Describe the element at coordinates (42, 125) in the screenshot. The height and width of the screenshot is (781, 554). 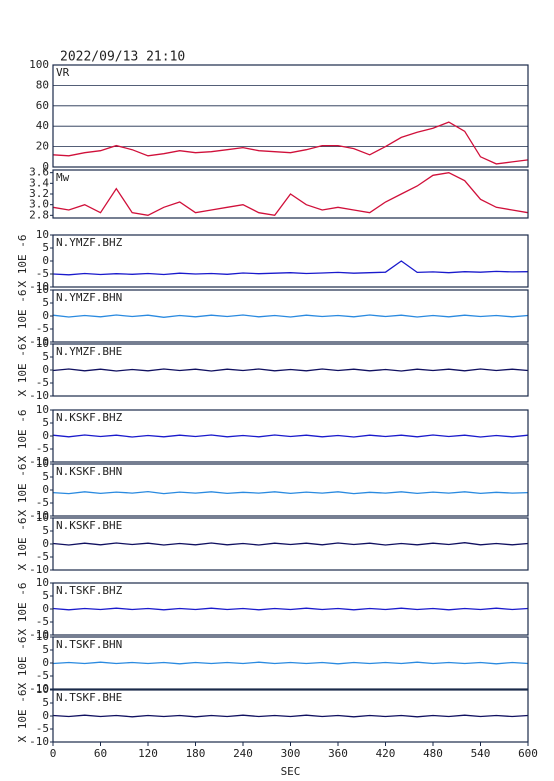
I see `y-tick-label: 40` at that location.